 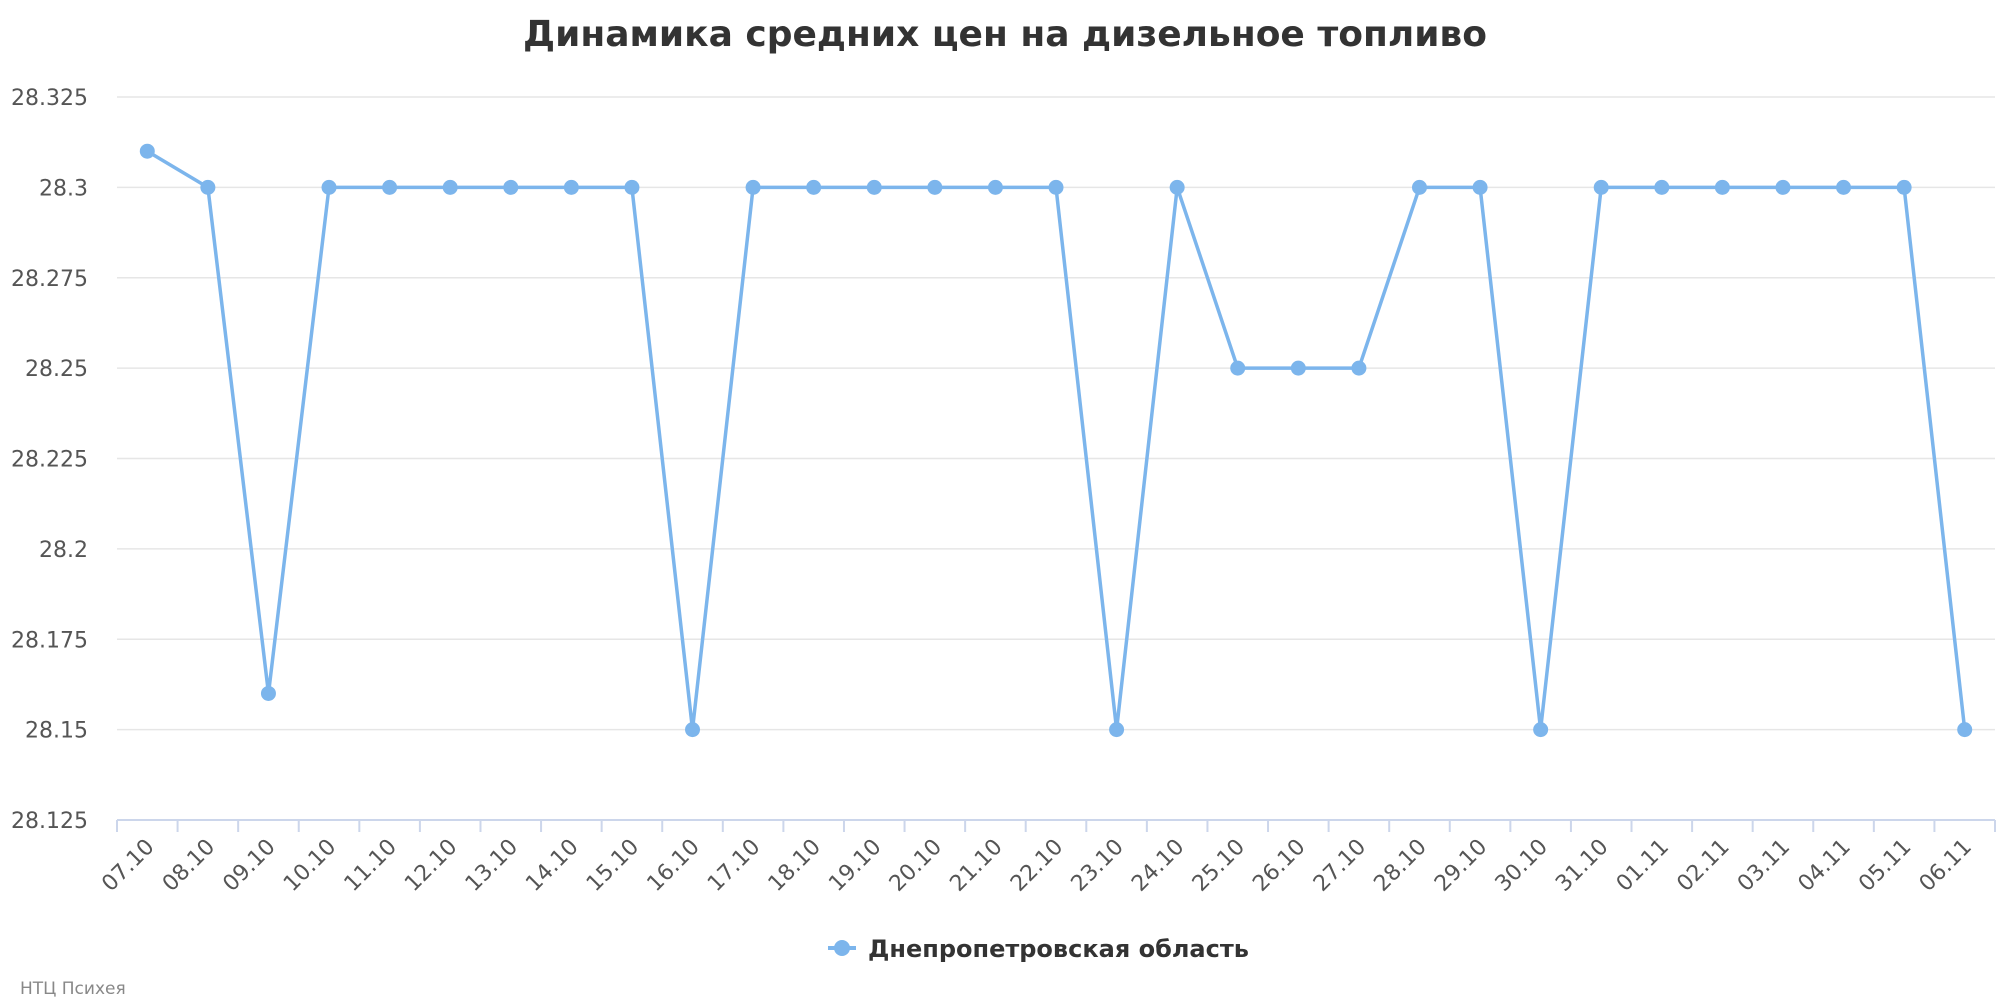 I want to click on y-tick-label: 28.325, so click(x=49, y=98).